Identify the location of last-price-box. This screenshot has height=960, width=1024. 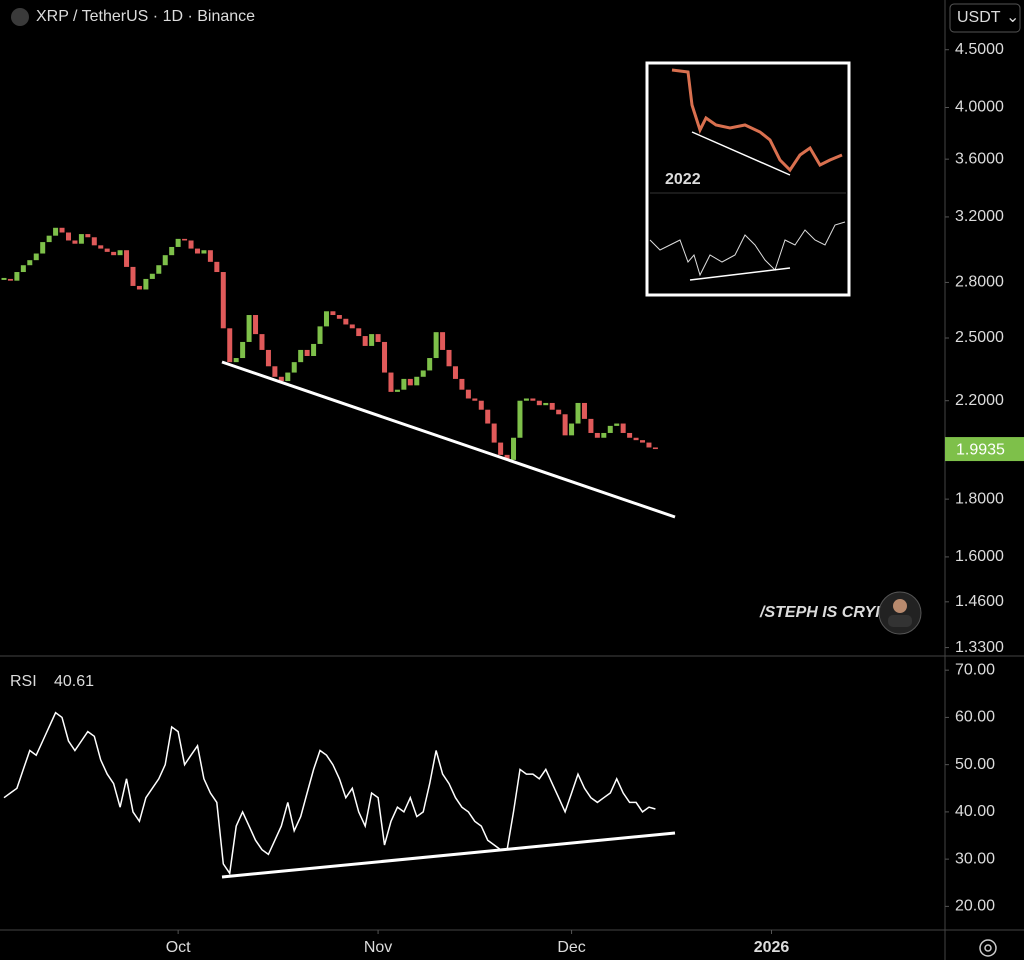
(984, 449).